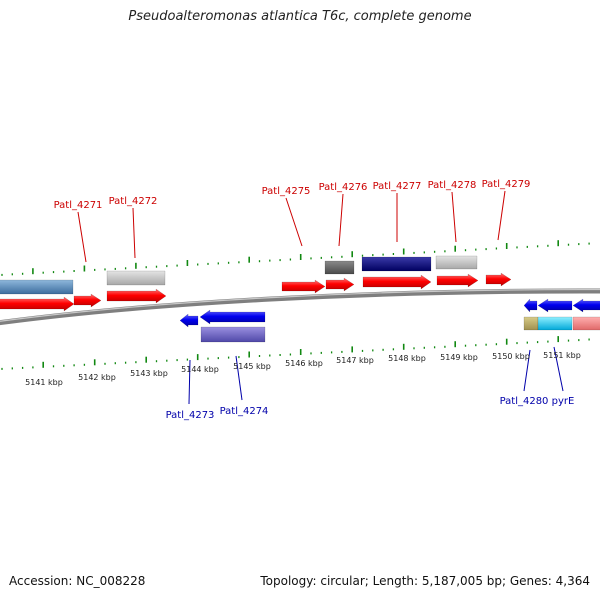 This screenshot has width=600, height=600. I want to click on gene-label-patl-4276: Patl_4276, so click(343, 187).